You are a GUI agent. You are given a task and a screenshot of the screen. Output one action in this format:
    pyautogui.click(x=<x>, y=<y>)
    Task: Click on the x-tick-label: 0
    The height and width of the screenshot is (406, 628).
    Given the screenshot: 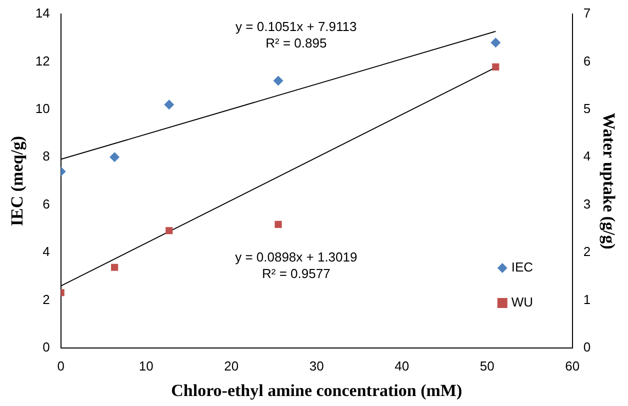 What is the action you would take?
    pyautogui.click(x=60, y=366)
    